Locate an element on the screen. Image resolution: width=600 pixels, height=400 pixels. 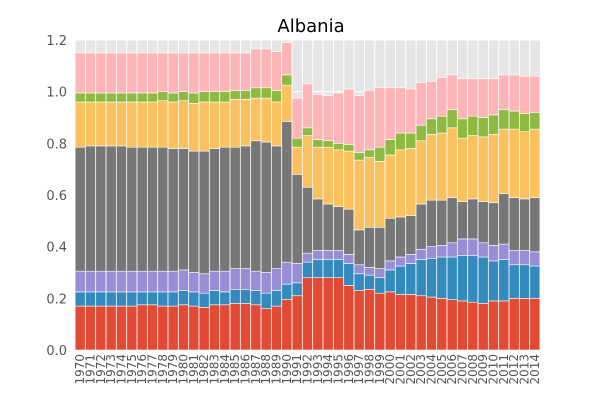
x-tick-label: 1973 is located at coordinates (111, 369).